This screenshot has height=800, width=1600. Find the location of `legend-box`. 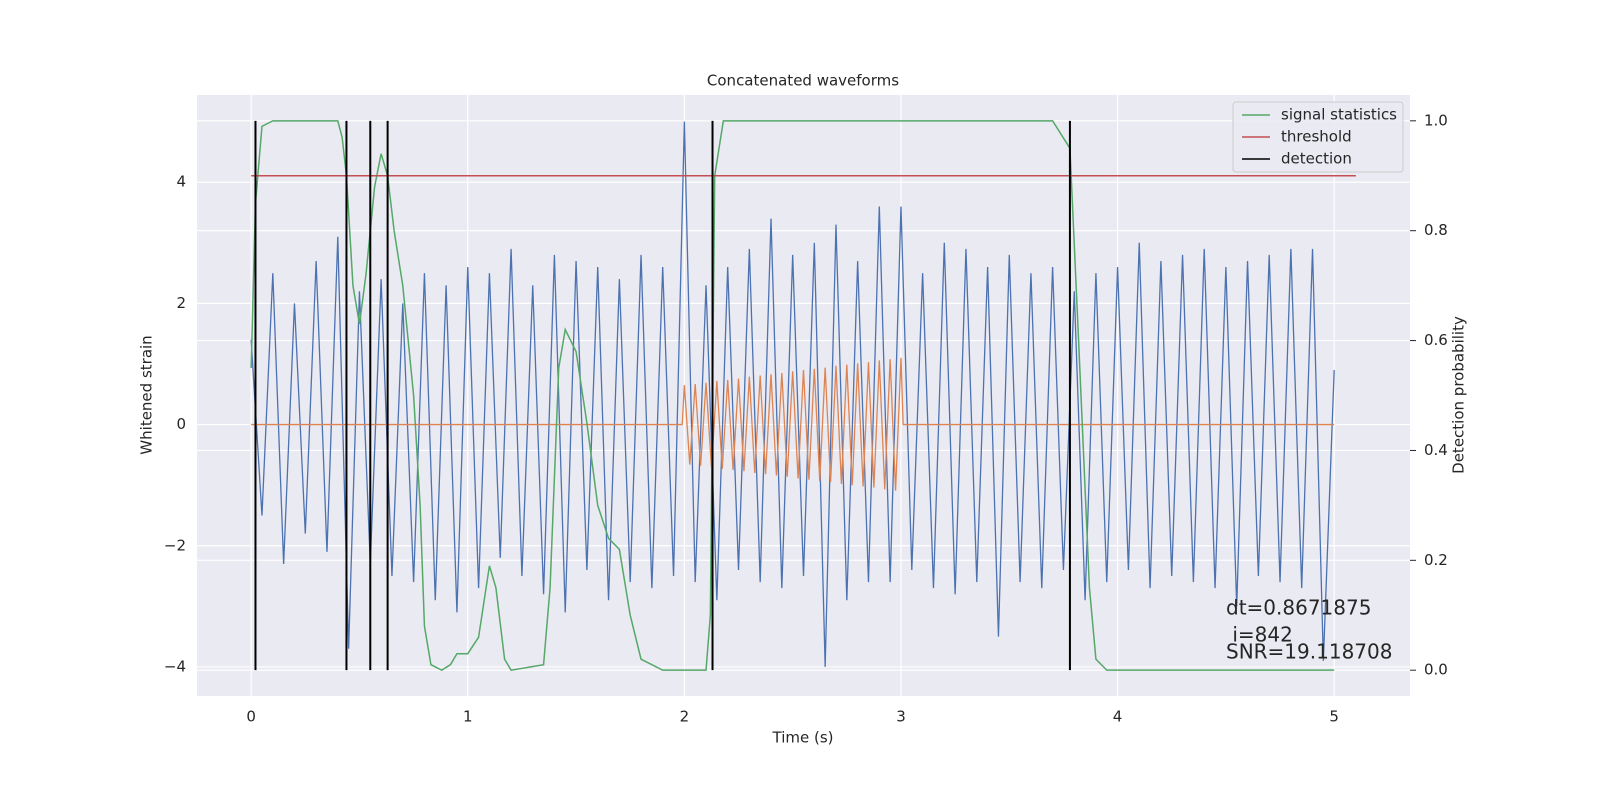

legend-box is located at coordinates (1318, 137).